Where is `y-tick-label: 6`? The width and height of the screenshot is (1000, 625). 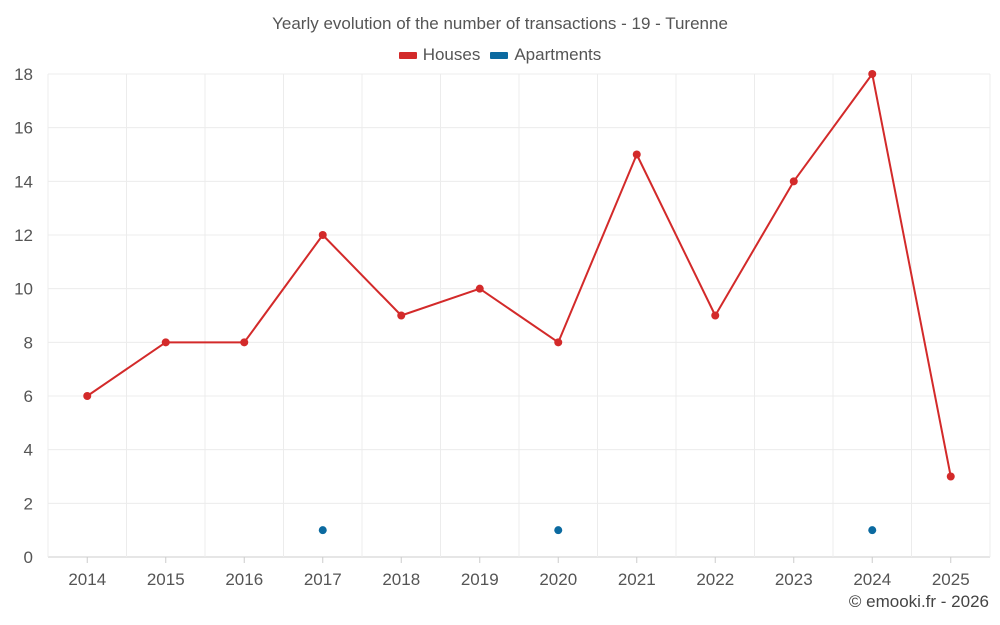 y-tick-label: 6 is located at coordinates (28, 396).